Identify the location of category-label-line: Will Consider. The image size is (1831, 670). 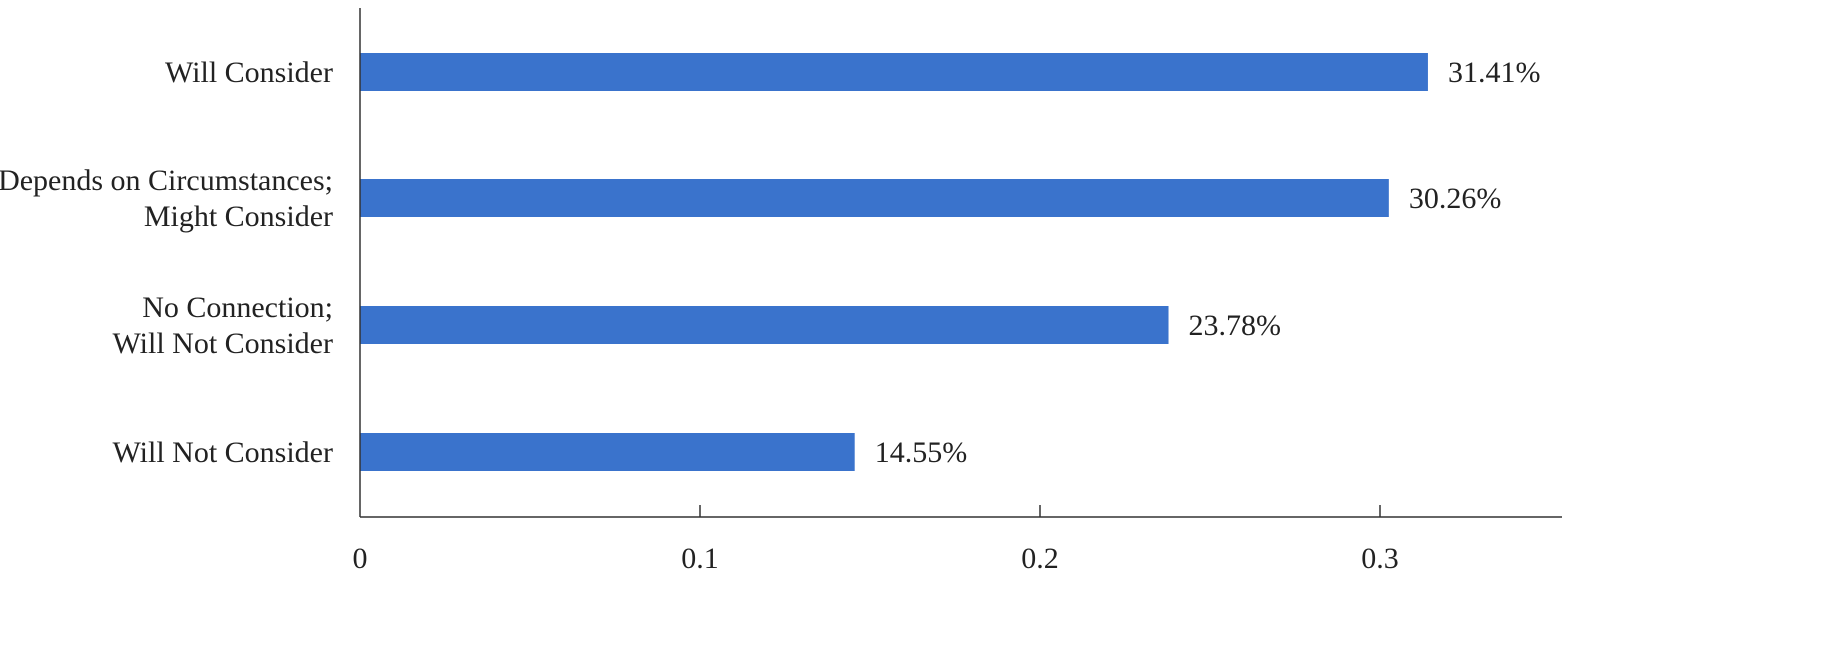
(249, 72).